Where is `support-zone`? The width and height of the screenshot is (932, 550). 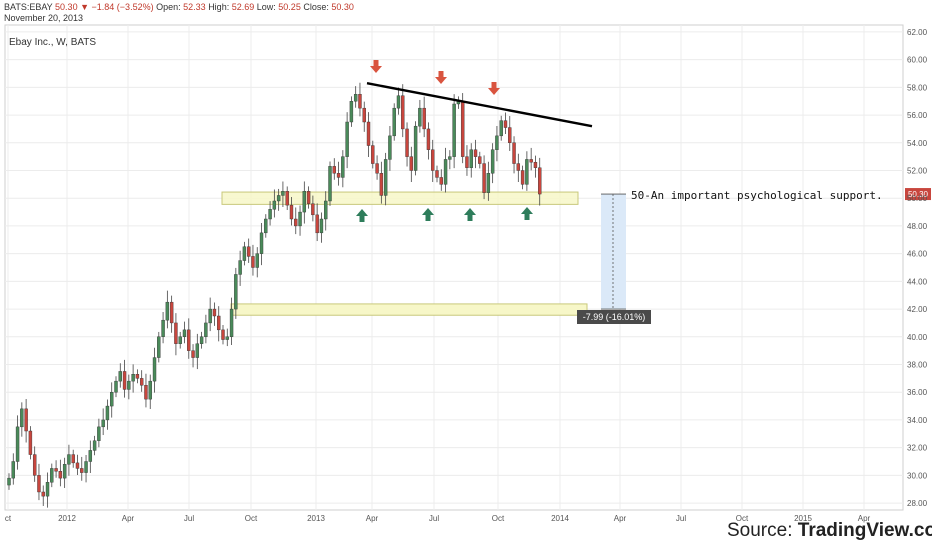
support-zone is located at coordinates (400, 198).